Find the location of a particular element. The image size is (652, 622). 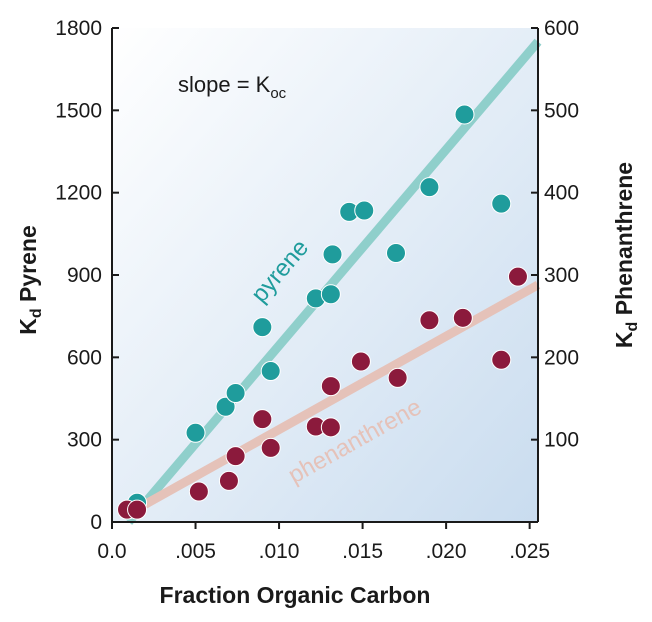

right-y-tick-label: 400 is located at coordinates (561, 193).